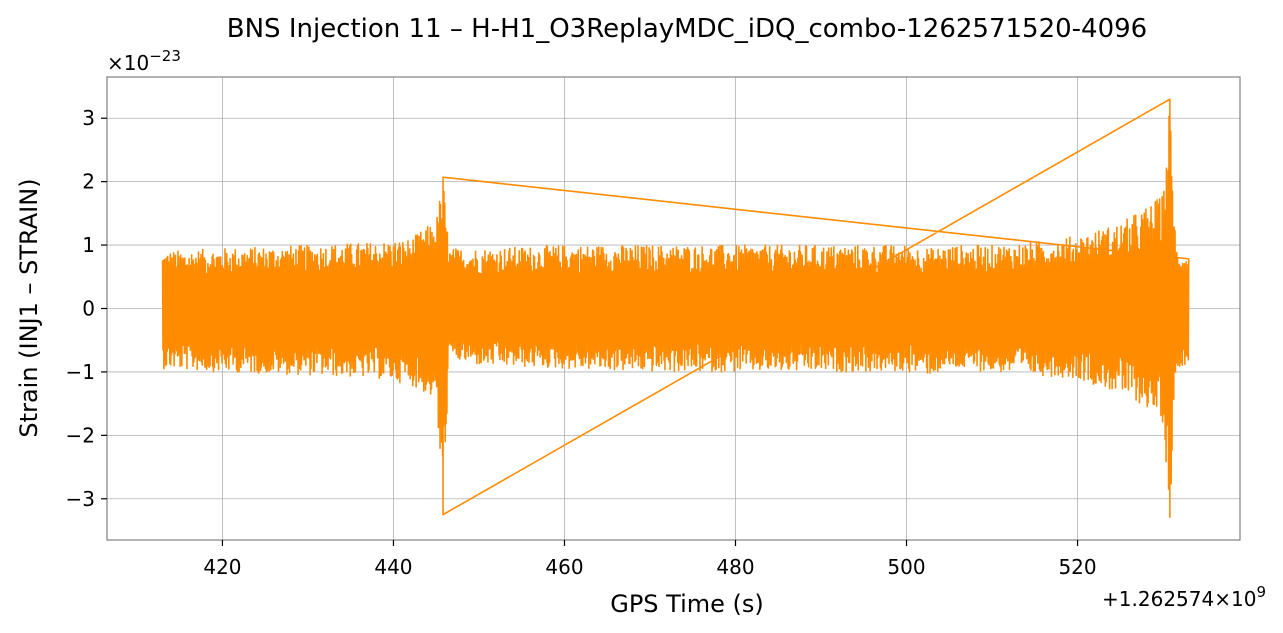 Image resolution: width=1283 pixels, height=633 pixels. Describe the element at coordinates (80, 372) in the screenshot. I see `y-tick-label: −1` at that location.